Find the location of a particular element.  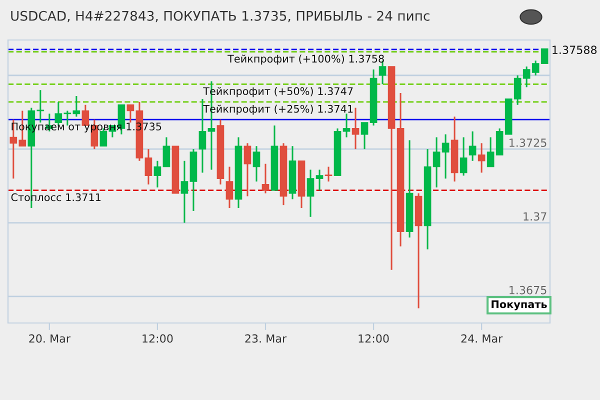

x-tick-label: 20. Mar is located at coordinates (49, 338).